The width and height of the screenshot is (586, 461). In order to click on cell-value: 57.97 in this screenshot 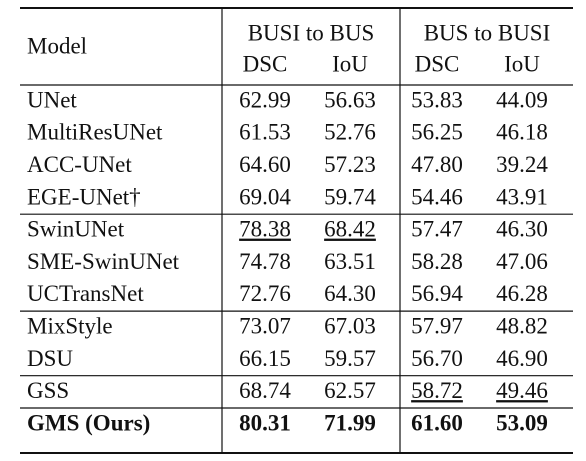, I will do `click(437, 326)`.